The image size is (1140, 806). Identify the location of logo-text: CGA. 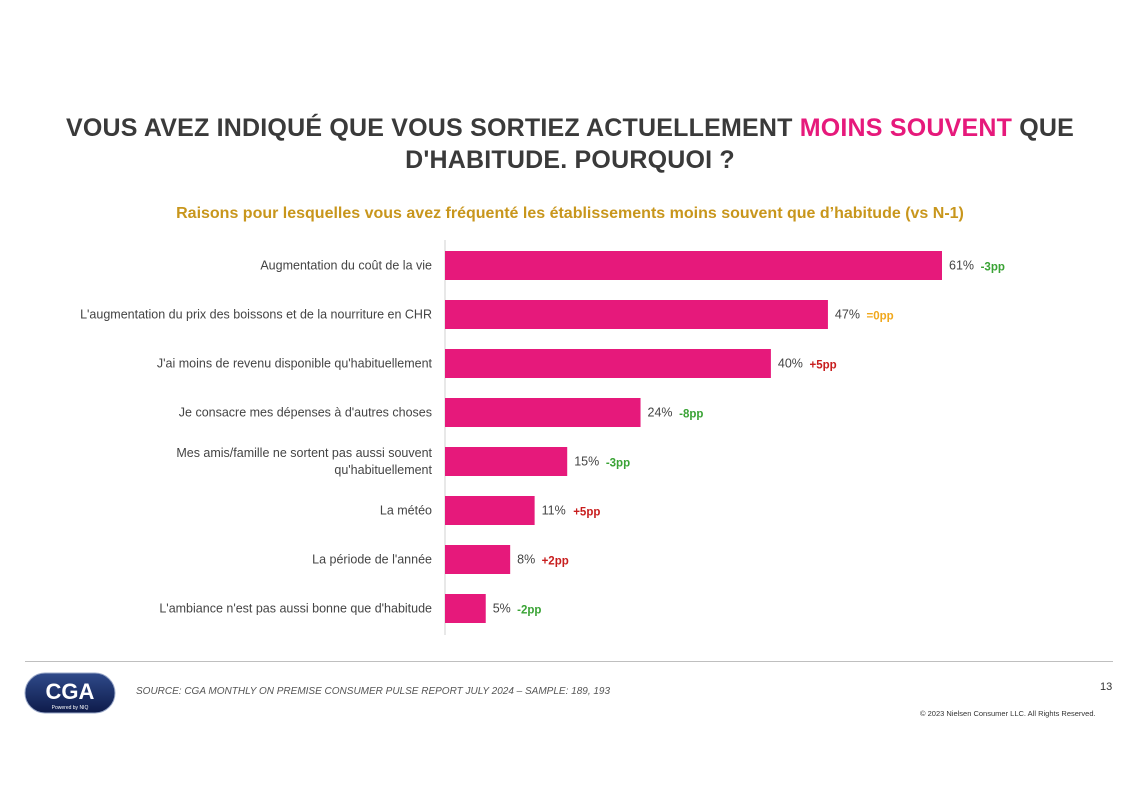
(70, 691).